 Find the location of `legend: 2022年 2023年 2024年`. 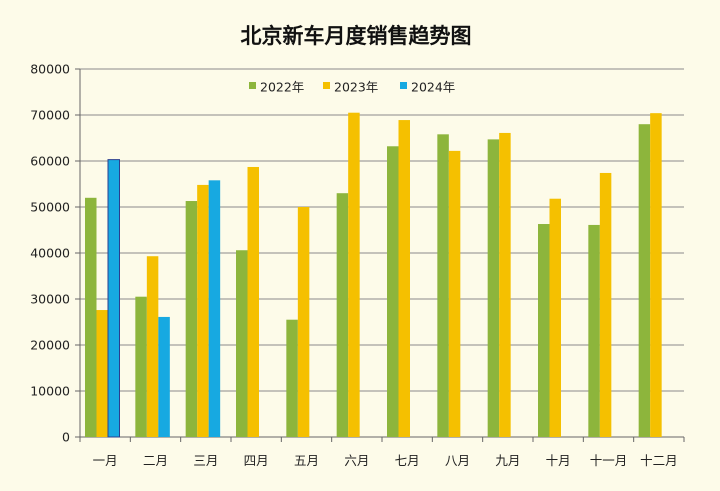

legend: 2022年 2023年 2024年 is located at coordinates (352, 87).